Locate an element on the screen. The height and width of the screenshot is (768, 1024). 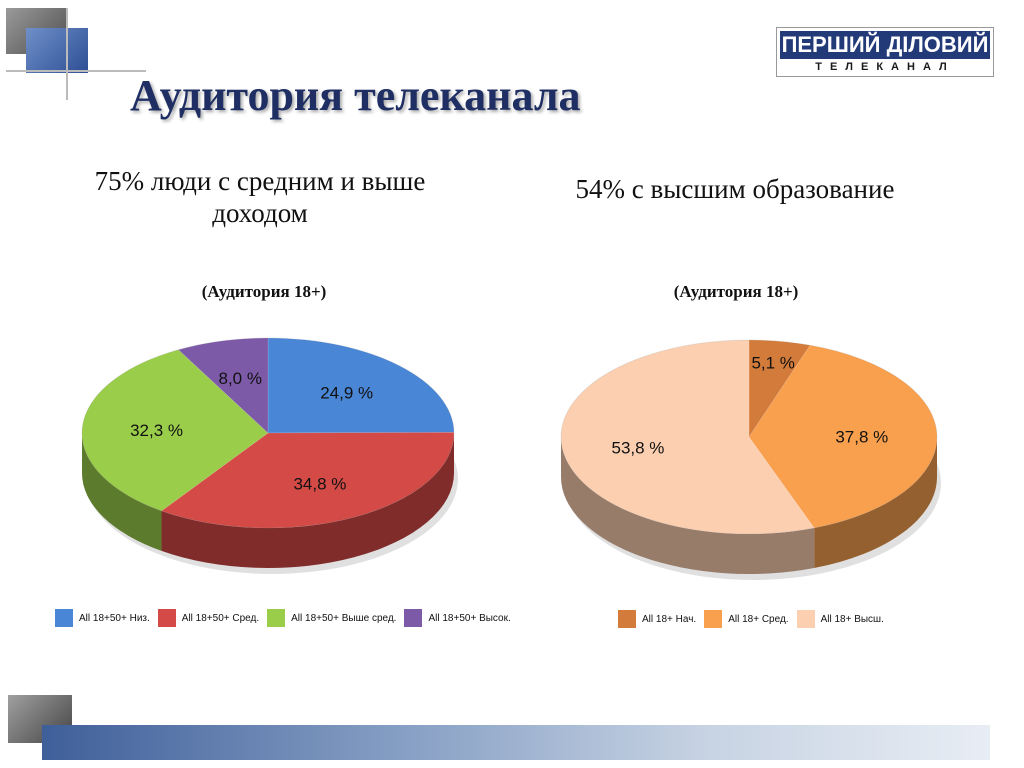
pie-right-shadow is located at coordinates (753, 483).